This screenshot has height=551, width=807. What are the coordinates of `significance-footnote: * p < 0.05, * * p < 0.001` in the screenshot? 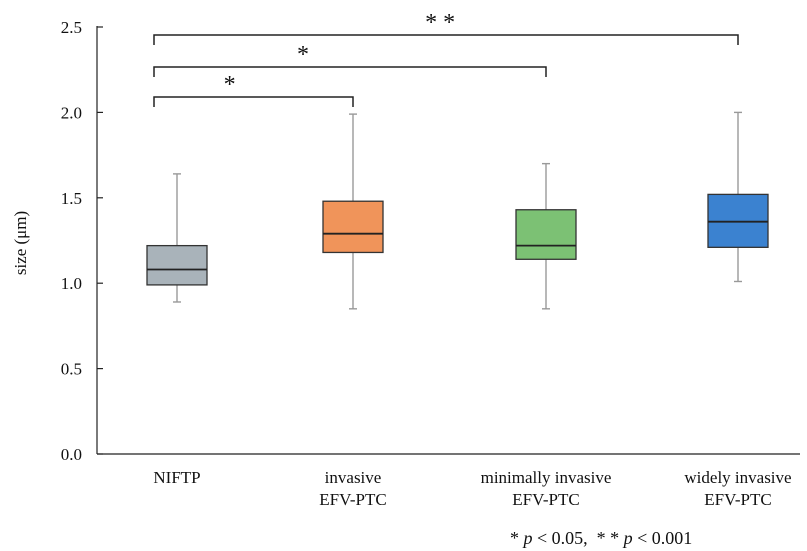 It's located at (601, 538).